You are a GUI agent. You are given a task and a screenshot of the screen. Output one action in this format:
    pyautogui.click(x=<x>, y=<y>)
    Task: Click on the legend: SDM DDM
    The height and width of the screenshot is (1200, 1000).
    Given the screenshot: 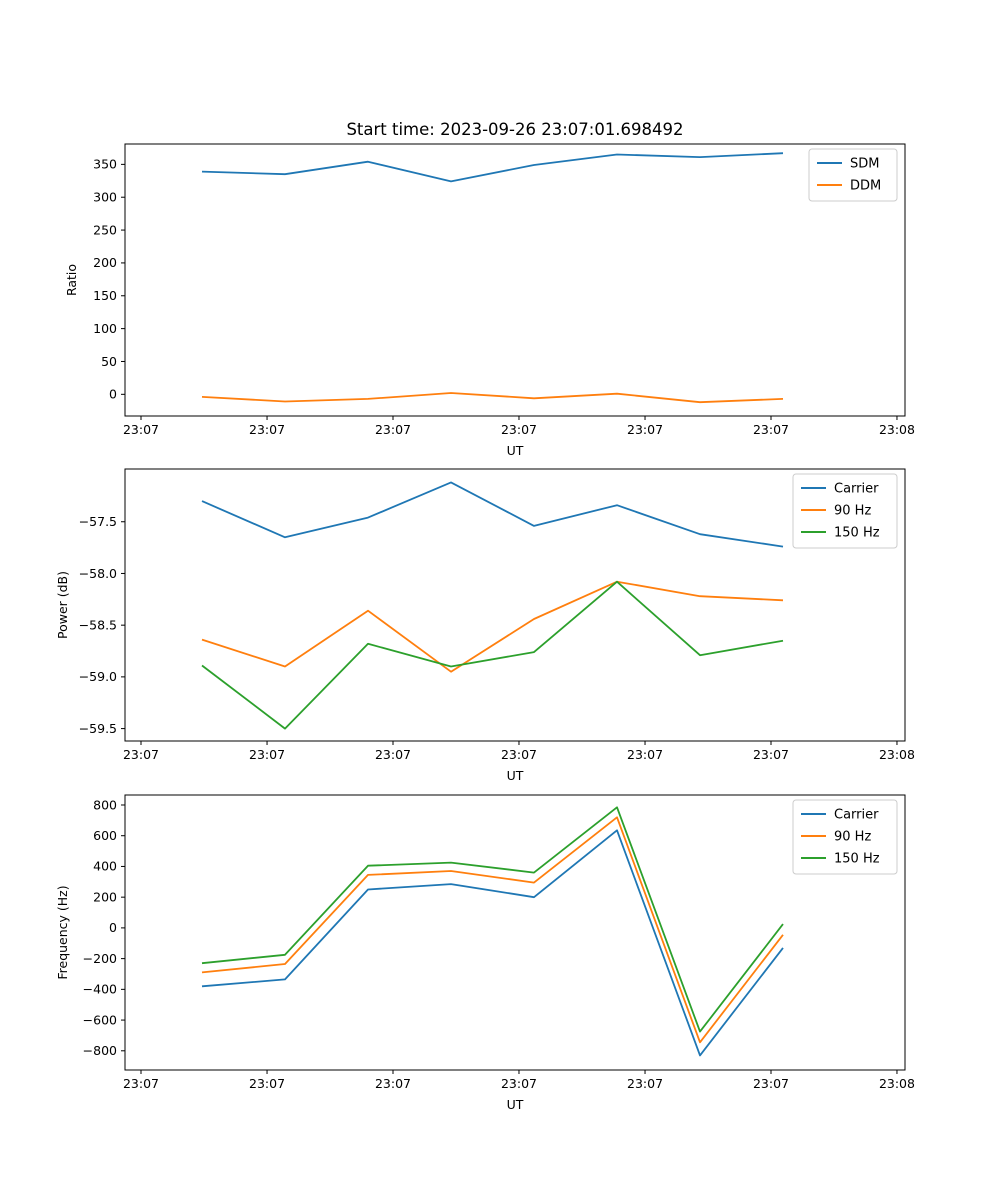 What is the action you would take?
    pyautogui.click(x=853, y=175)
    